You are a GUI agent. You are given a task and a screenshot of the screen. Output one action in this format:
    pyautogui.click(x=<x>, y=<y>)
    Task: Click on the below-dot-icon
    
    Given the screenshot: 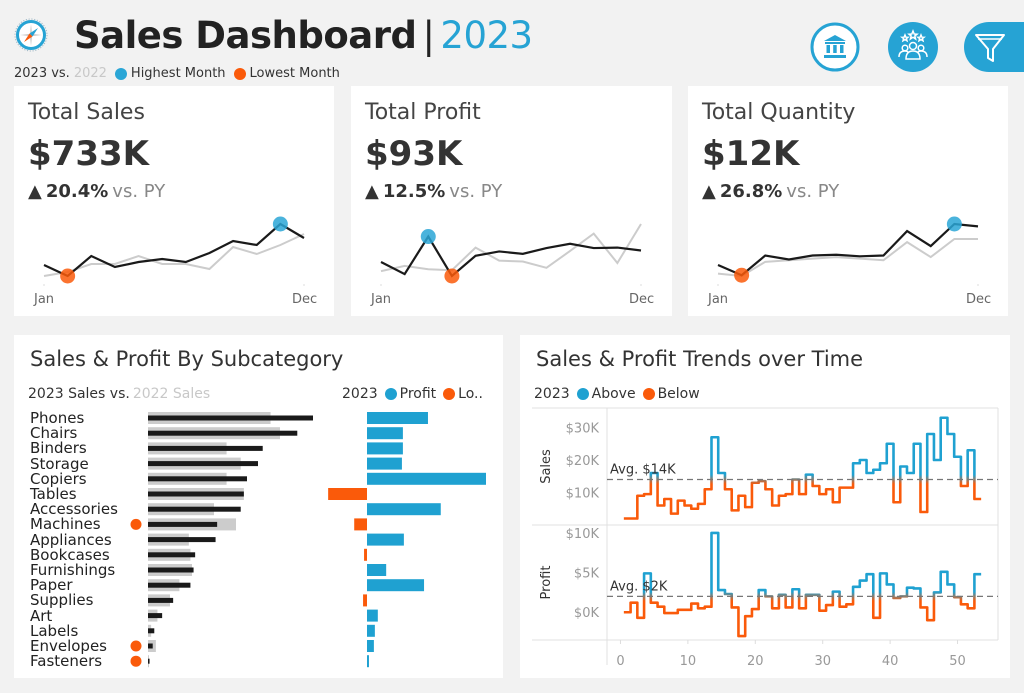 What is the action you would take?
    pyautogui.click(x=648, y=394)
    